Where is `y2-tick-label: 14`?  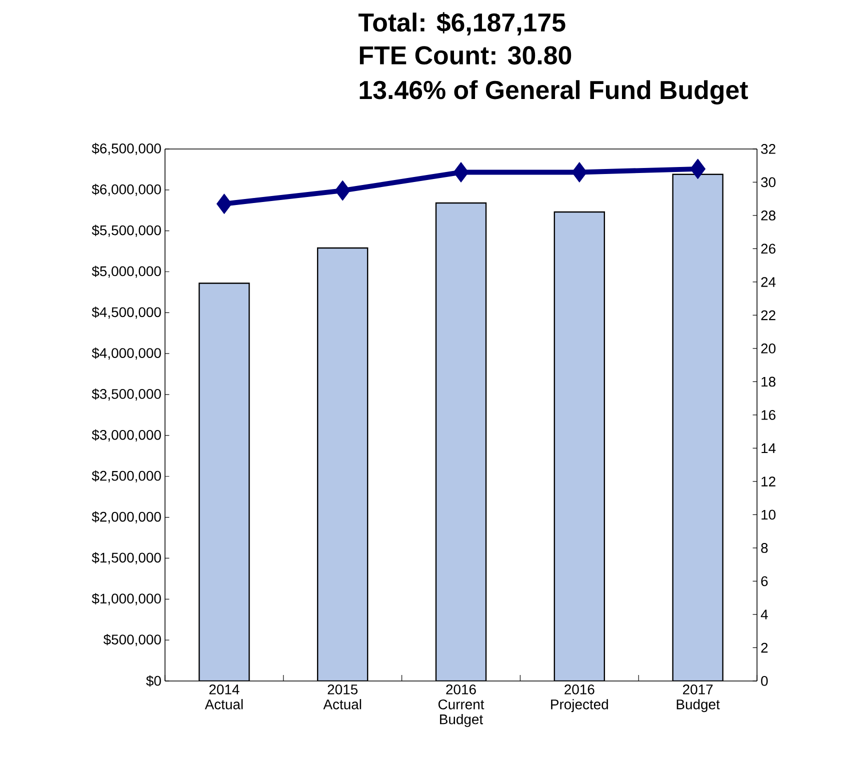
y2-tick-label: 14 is located at coordinates (769, 448).